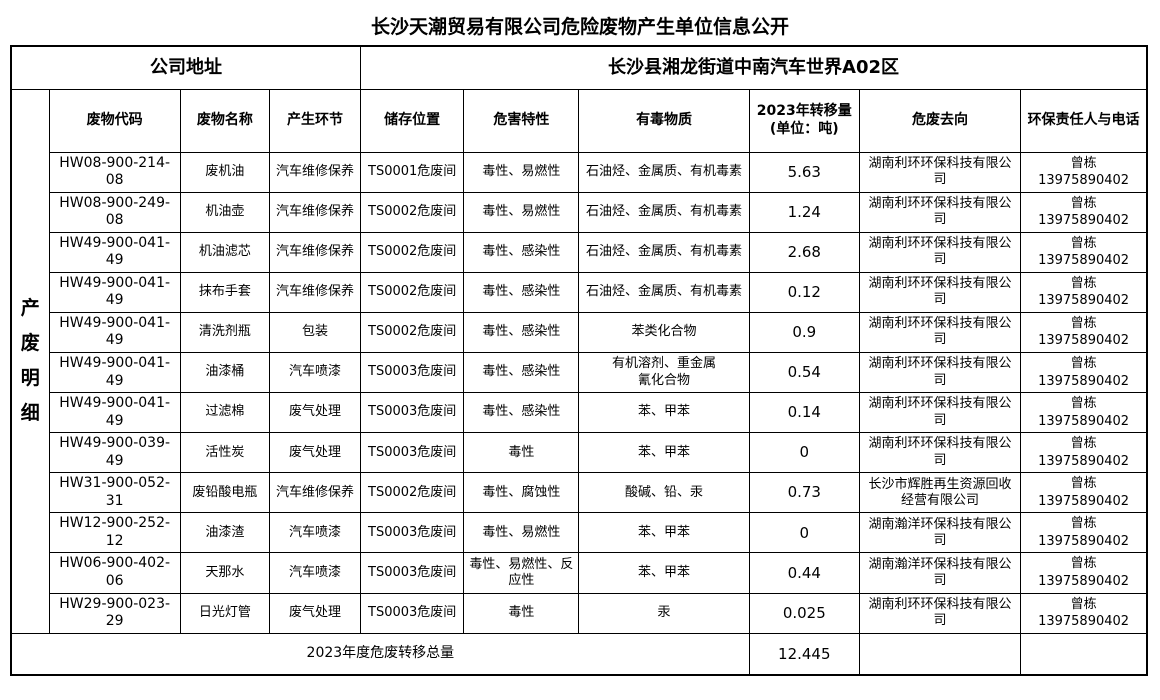 Image resolution: width=1160 pixels, height=700 pixels. What do you see at coordinates (224, 533) in the screenshot?
I see `cell-name: 油漆渣` at bounding box center [224, 533].